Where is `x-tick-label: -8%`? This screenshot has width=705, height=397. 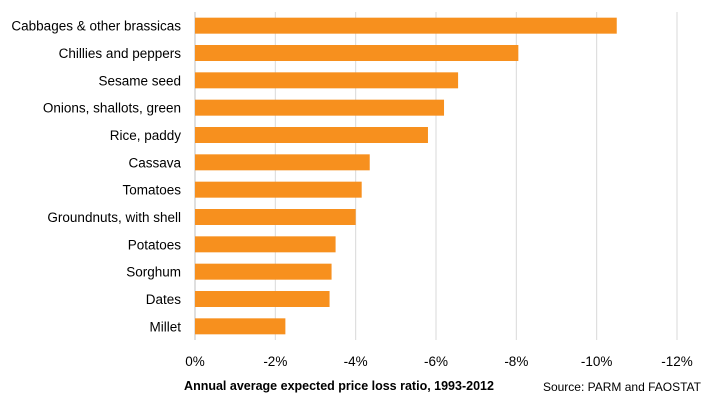
x-tick-label: -8% is located at coordinates (516, 361).